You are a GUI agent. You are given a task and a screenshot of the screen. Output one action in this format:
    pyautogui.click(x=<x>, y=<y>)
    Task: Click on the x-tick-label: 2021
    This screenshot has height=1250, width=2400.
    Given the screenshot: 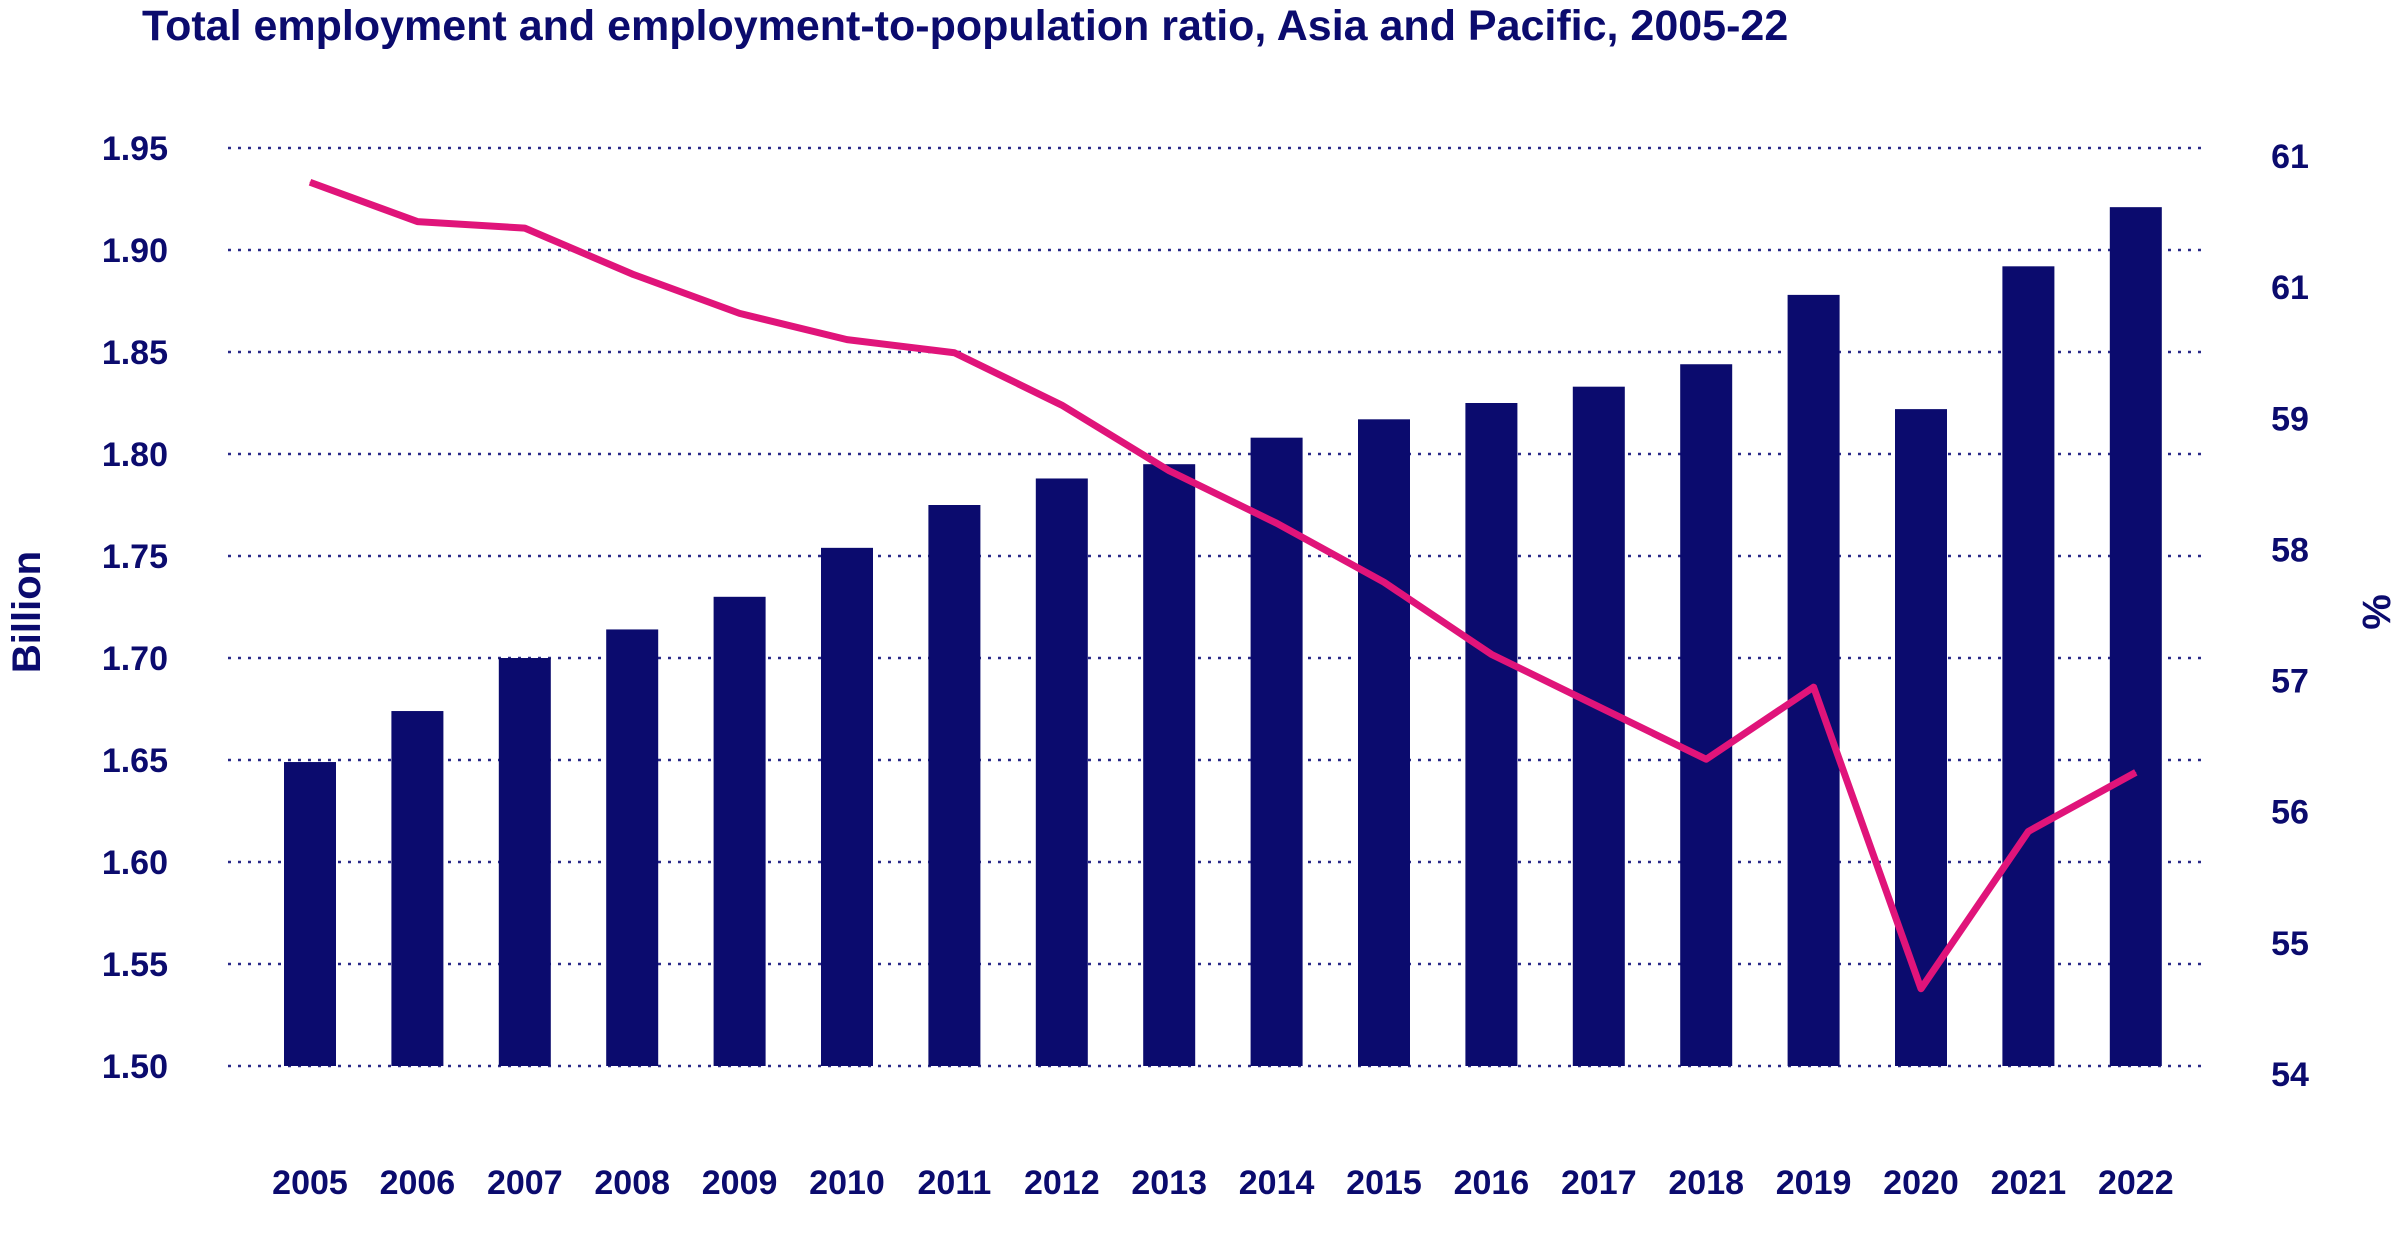 What is the action you would take?
    pyautogui.click(x=2029, y=1183)
    